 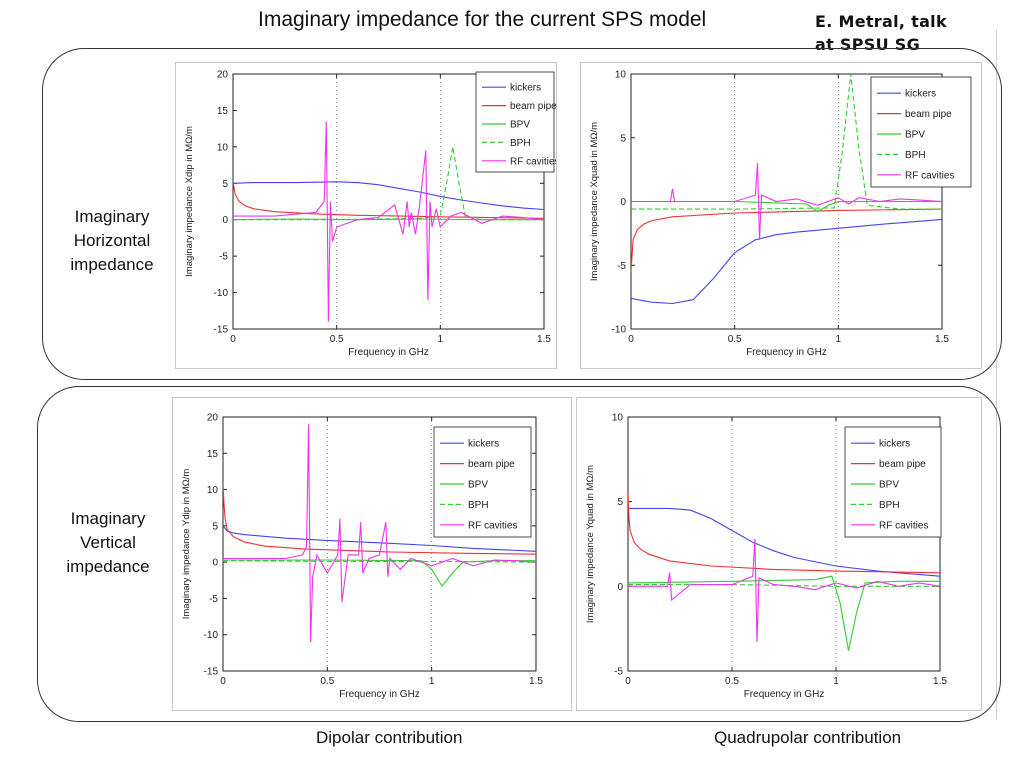 What do you see at coordinates (881, 21) in the screenshot?
I see `credit-line-1: E. Metral, talk` at bounding box center [881, 21].